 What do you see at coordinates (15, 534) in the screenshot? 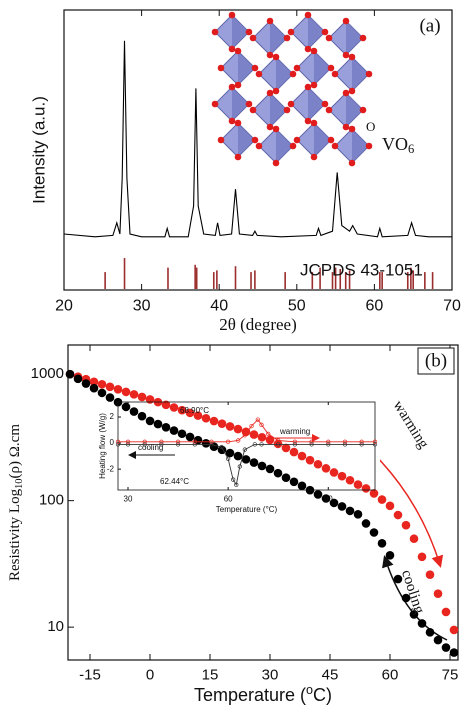
I see `text-part: Resistivity Log` at bounding box center [15, 534].